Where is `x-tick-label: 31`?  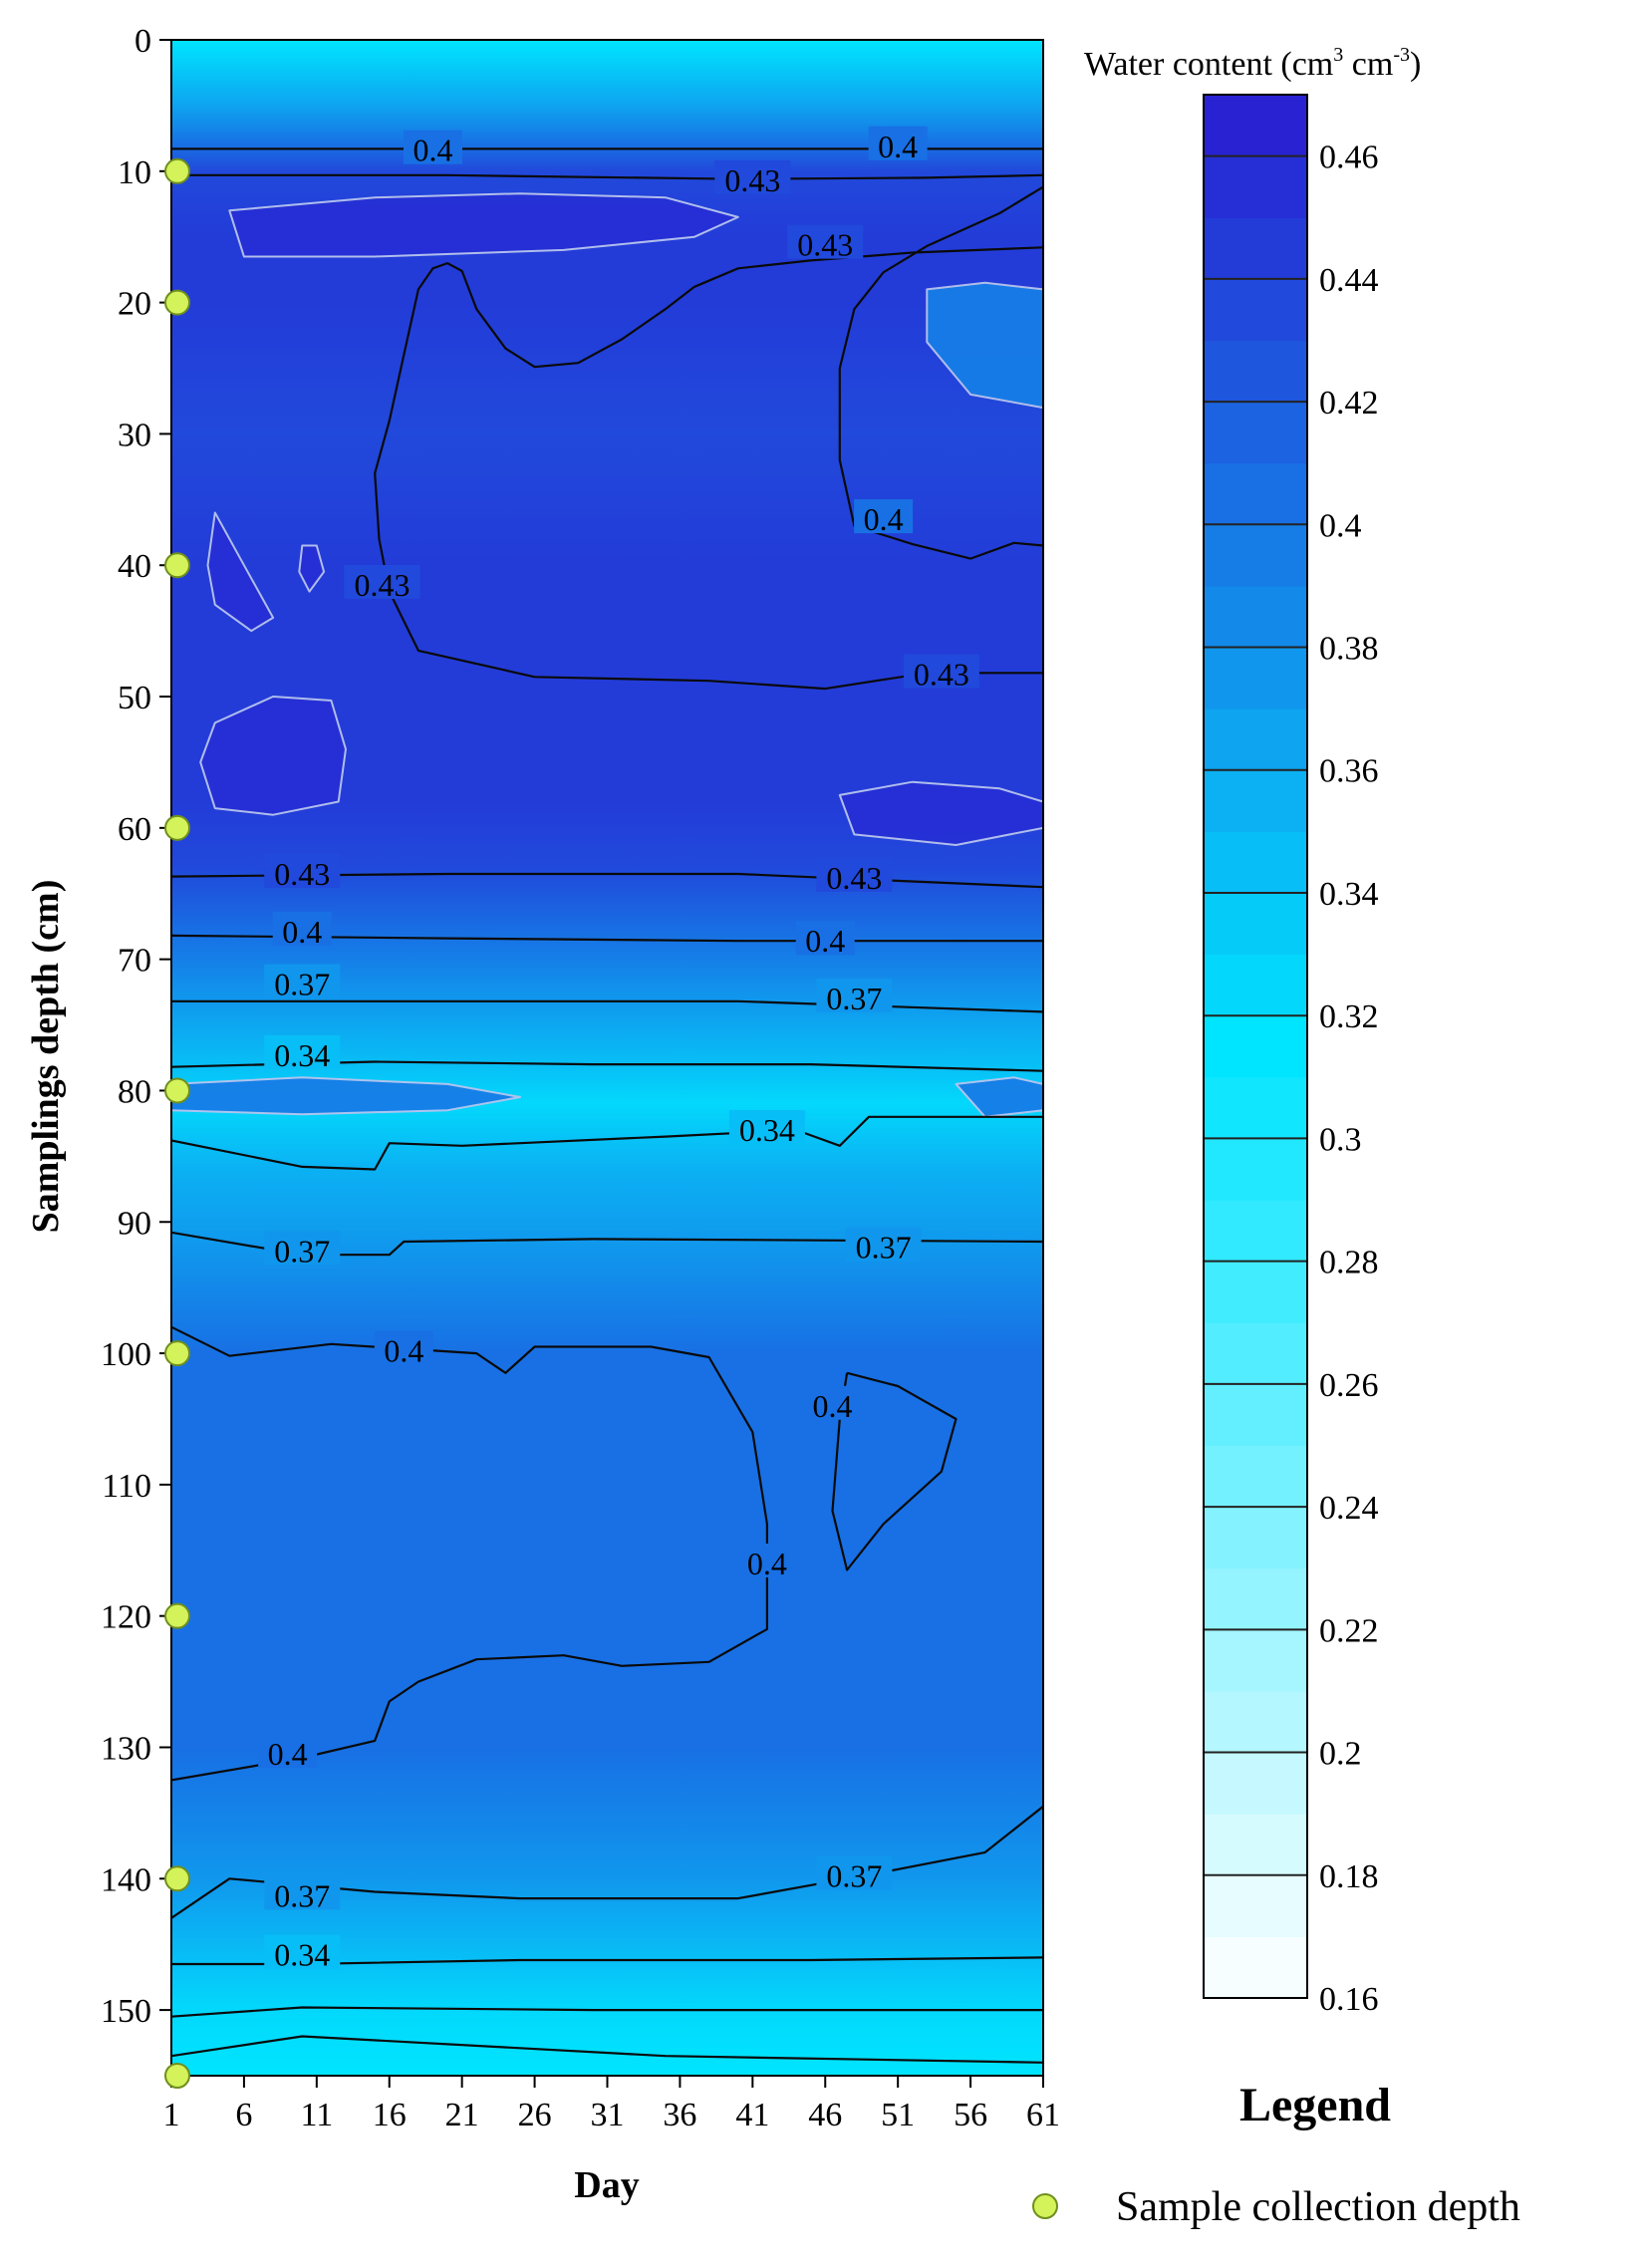 x-tick-label: 31 is located at coordinates (608, 2115).